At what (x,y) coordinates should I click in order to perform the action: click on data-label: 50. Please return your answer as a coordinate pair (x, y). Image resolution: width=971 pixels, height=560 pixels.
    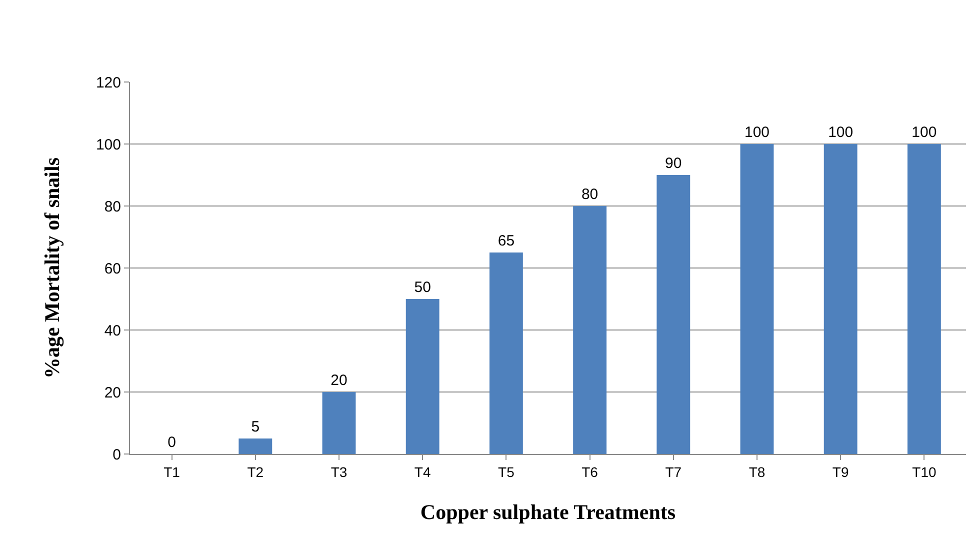
    Looking at the image, I should click on (422, 287).